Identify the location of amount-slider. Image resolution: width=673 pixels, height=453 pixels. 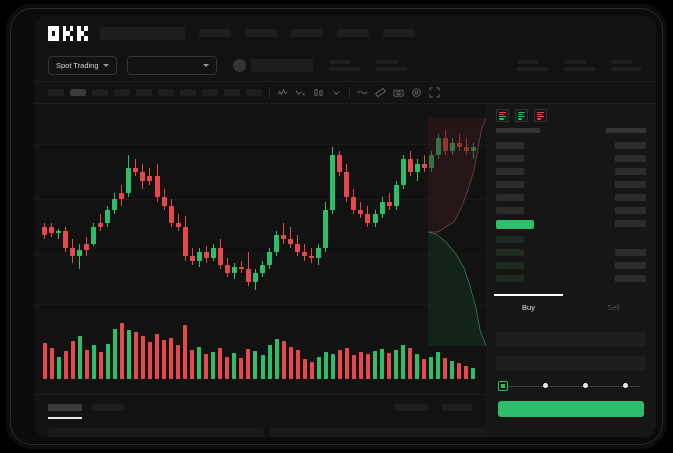
(571, 386).